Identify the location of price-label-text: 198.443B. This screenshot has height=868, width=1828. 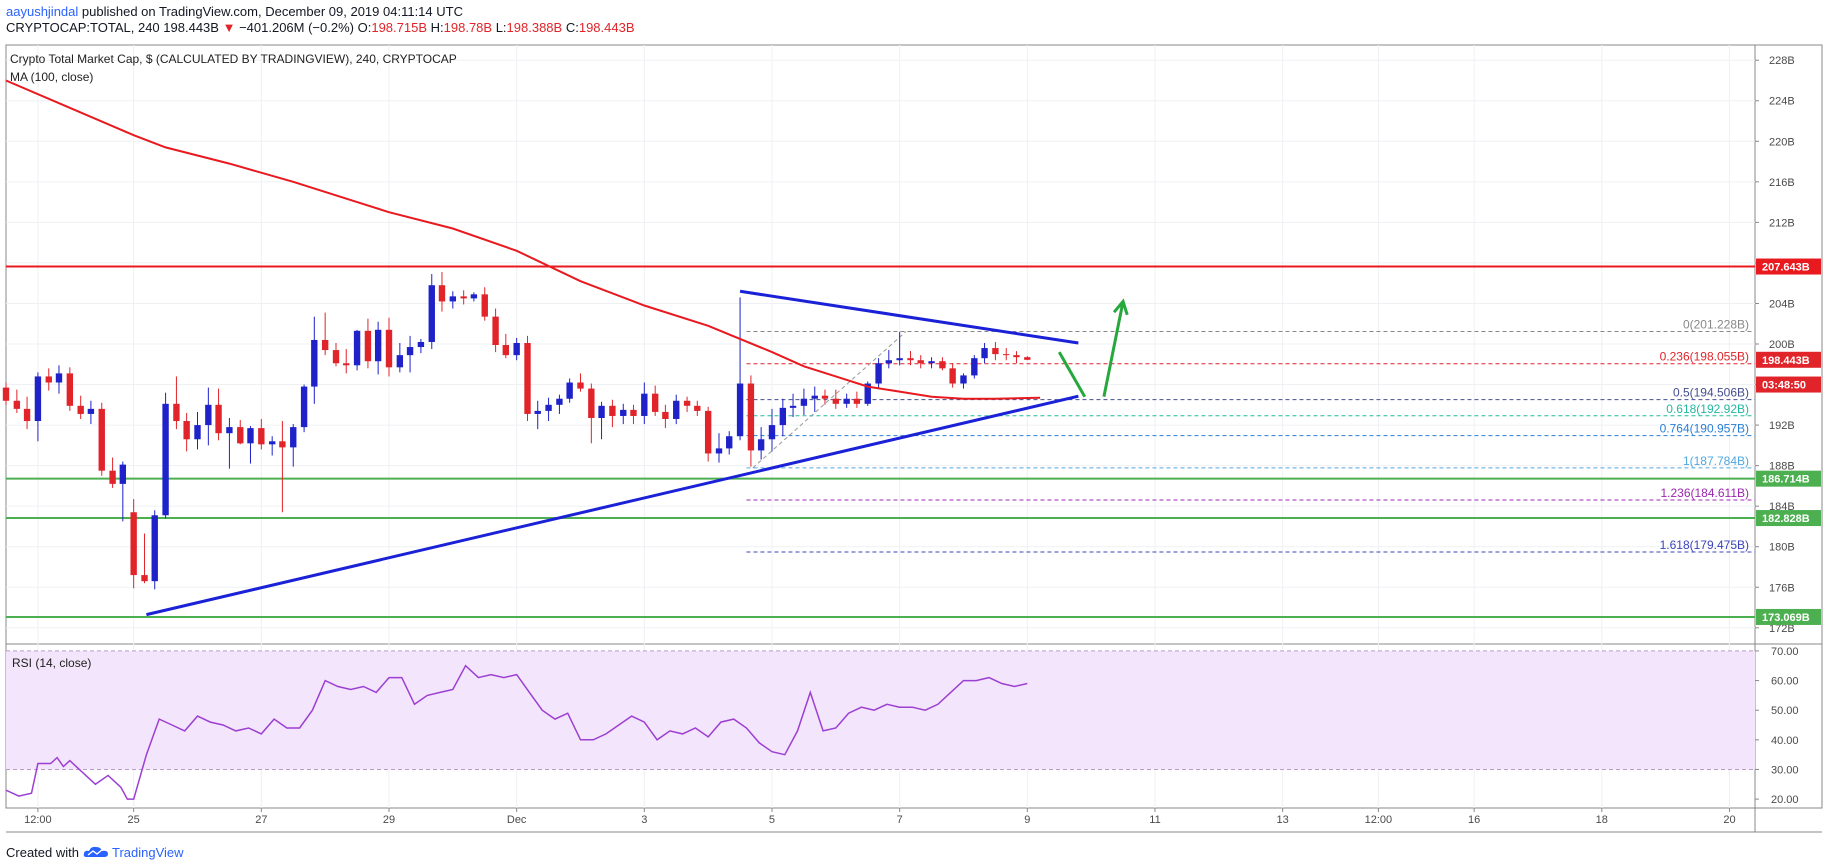
(1786, 361).